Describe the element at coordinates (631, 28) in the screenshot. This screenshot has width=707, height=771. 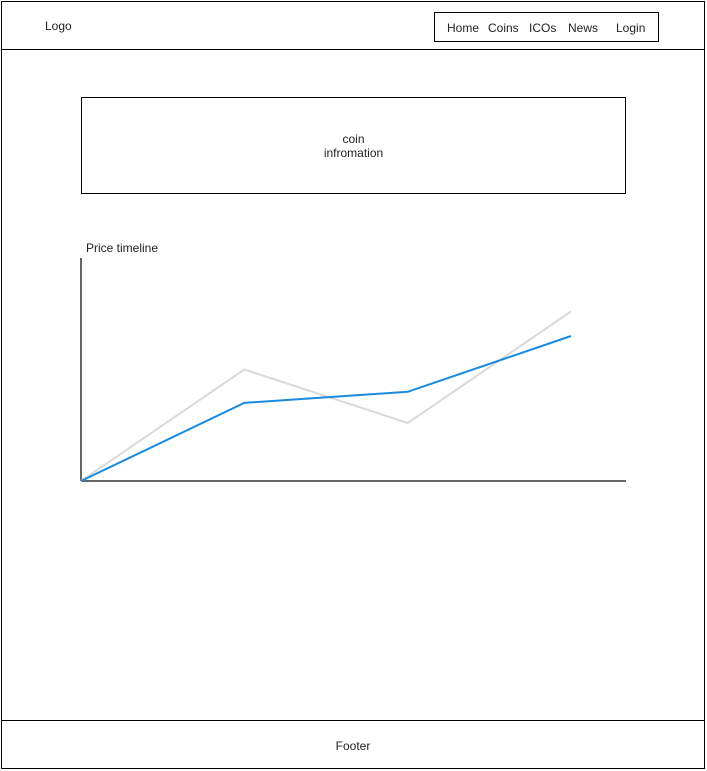
I see `nav-login: Login` at that location.